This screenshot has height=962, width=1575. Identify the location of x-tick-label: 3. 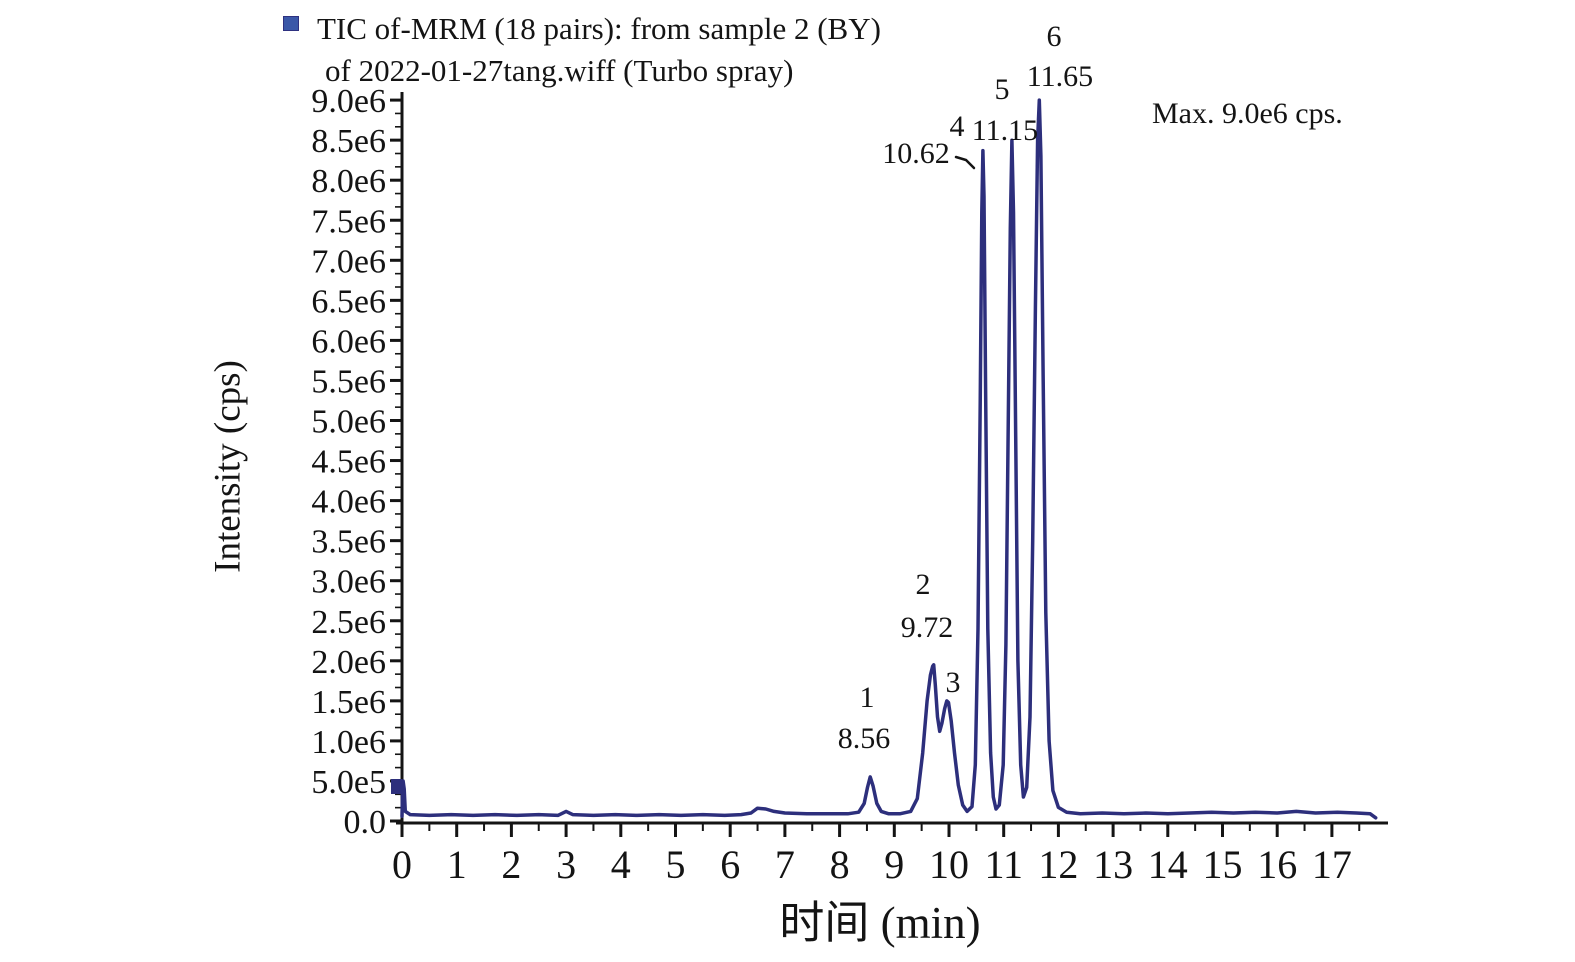
(566, 864).